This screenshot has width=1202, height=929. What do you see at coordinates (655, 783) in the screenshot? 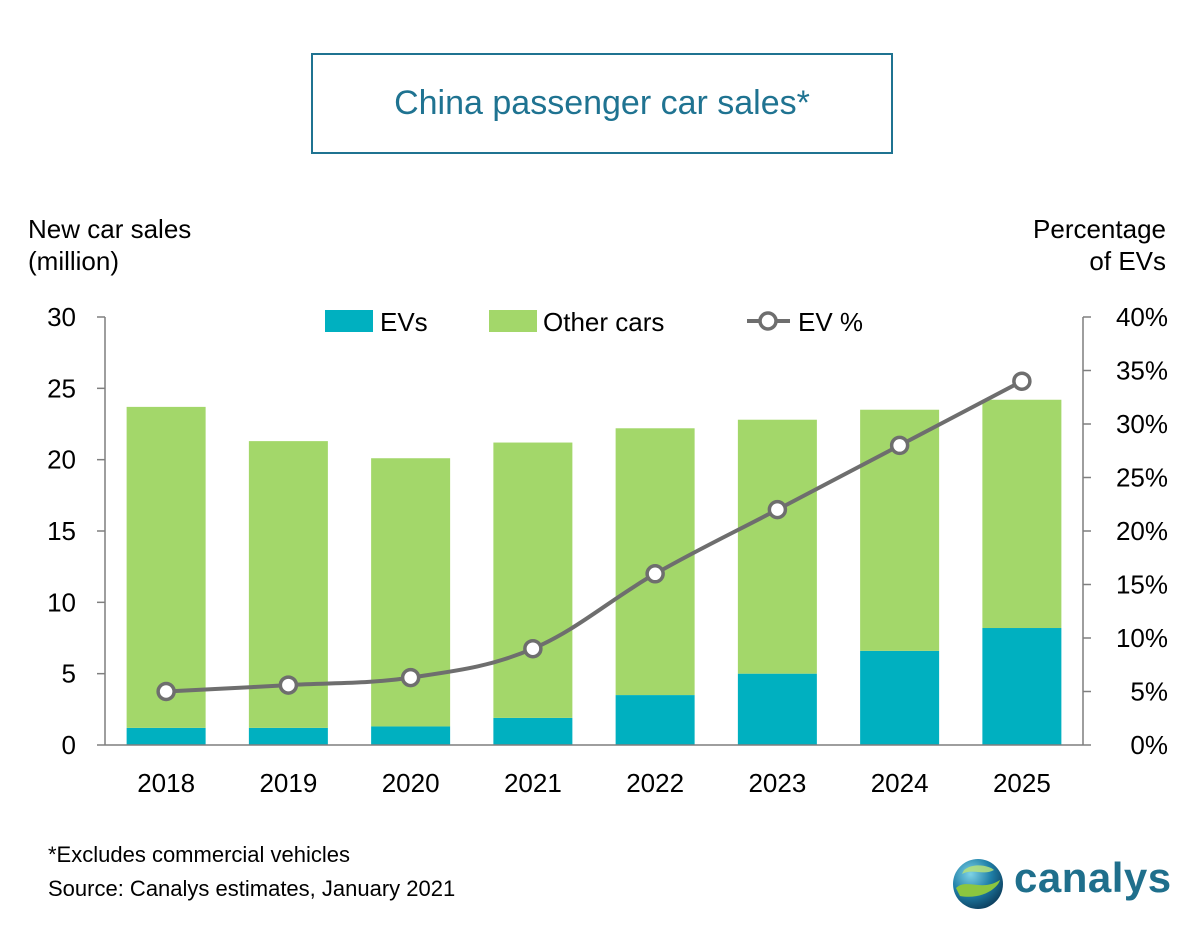
I see `x-tick-label-2022: 2022` at bounding box center [655, 783].